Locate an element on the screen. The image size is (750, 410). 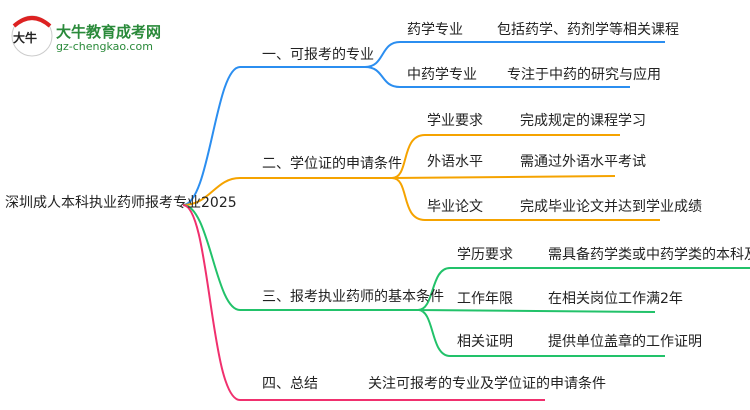
leaf-value: 专注于中药的研究与应用 is located at coordinates (584, 75).